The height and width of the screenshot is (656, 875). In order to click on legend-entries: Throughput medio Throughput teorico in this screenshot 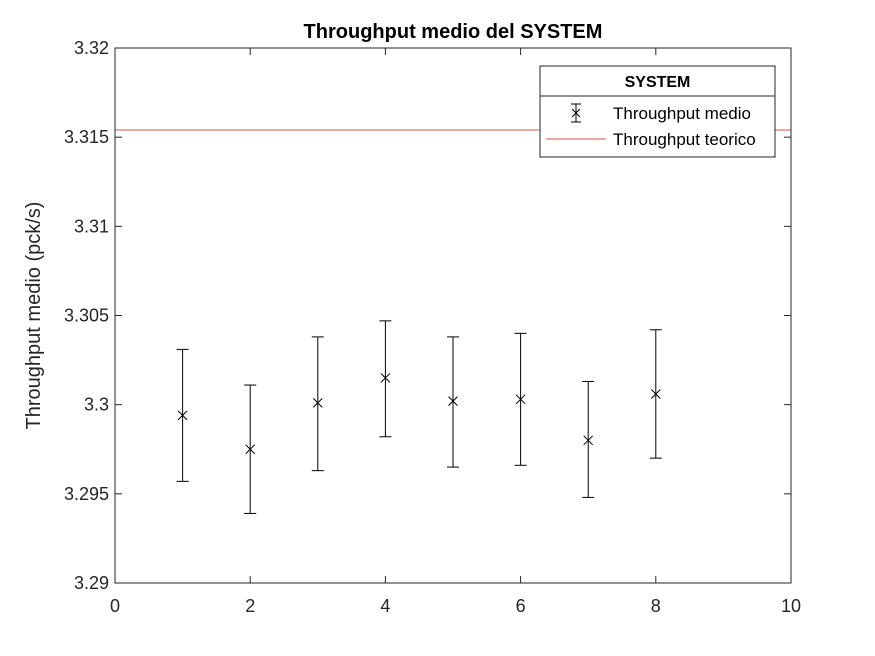, I will do `click(651, 126)`.